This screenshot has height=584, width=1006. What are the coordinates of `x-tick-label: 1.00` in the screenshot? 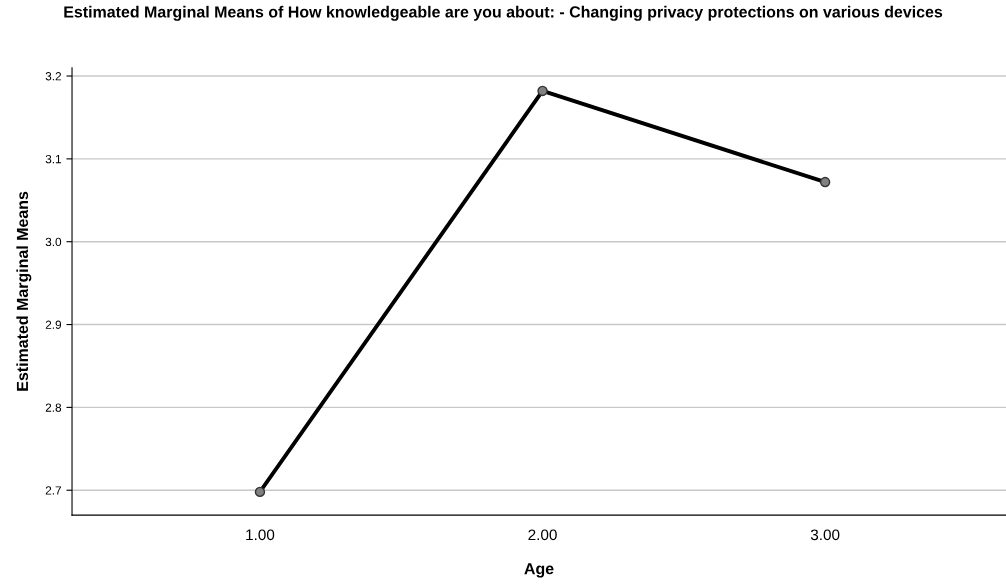 It's located at (260, 535).